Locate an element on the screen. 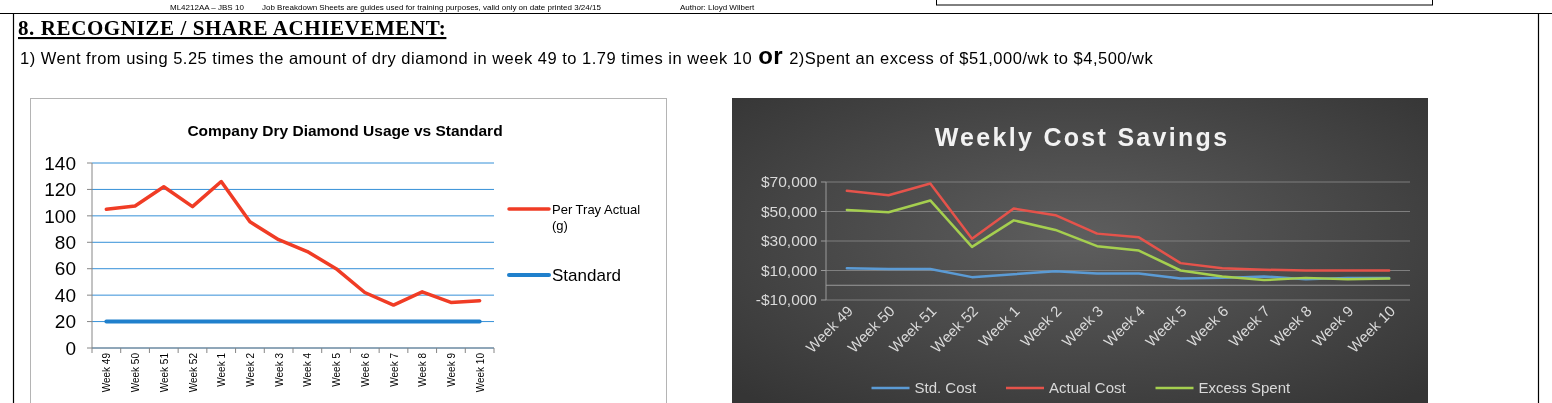  x-tick-label: Week 10 is located at coordinates (480, 372).